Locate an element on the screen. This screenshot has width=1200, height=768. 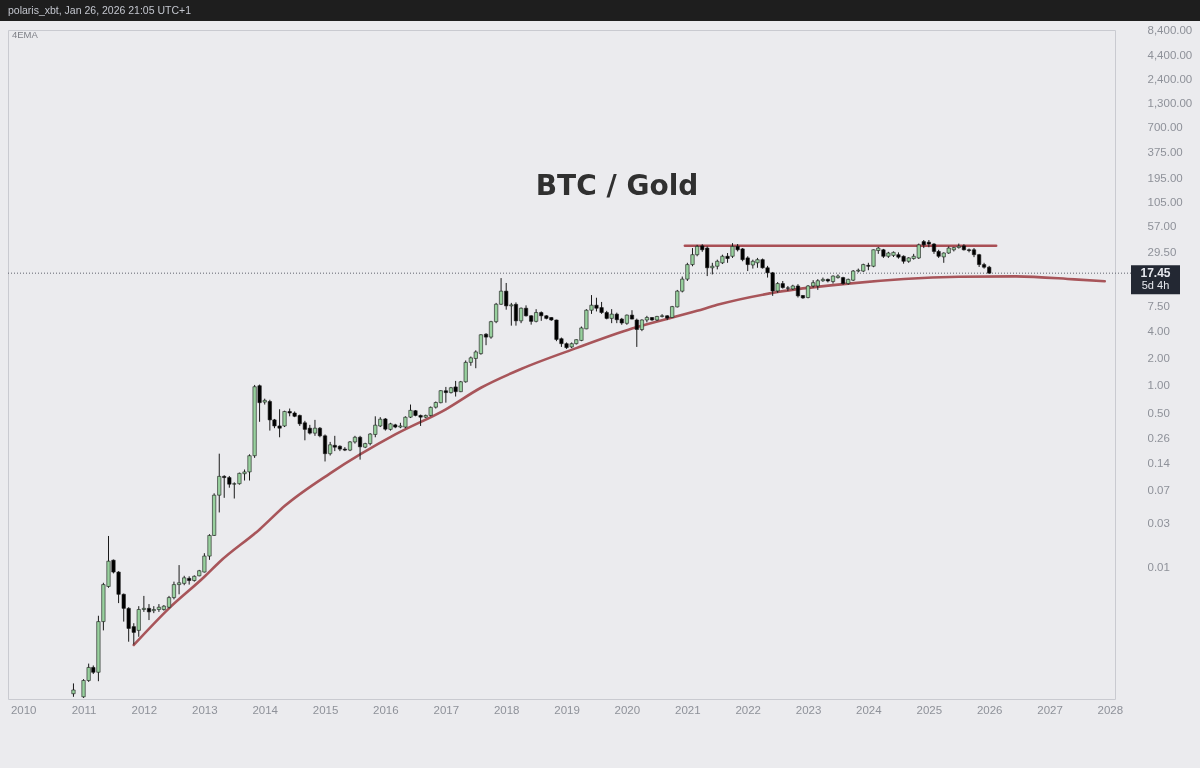
x-tick-label: 2016 is located at coordinates (386, 709).